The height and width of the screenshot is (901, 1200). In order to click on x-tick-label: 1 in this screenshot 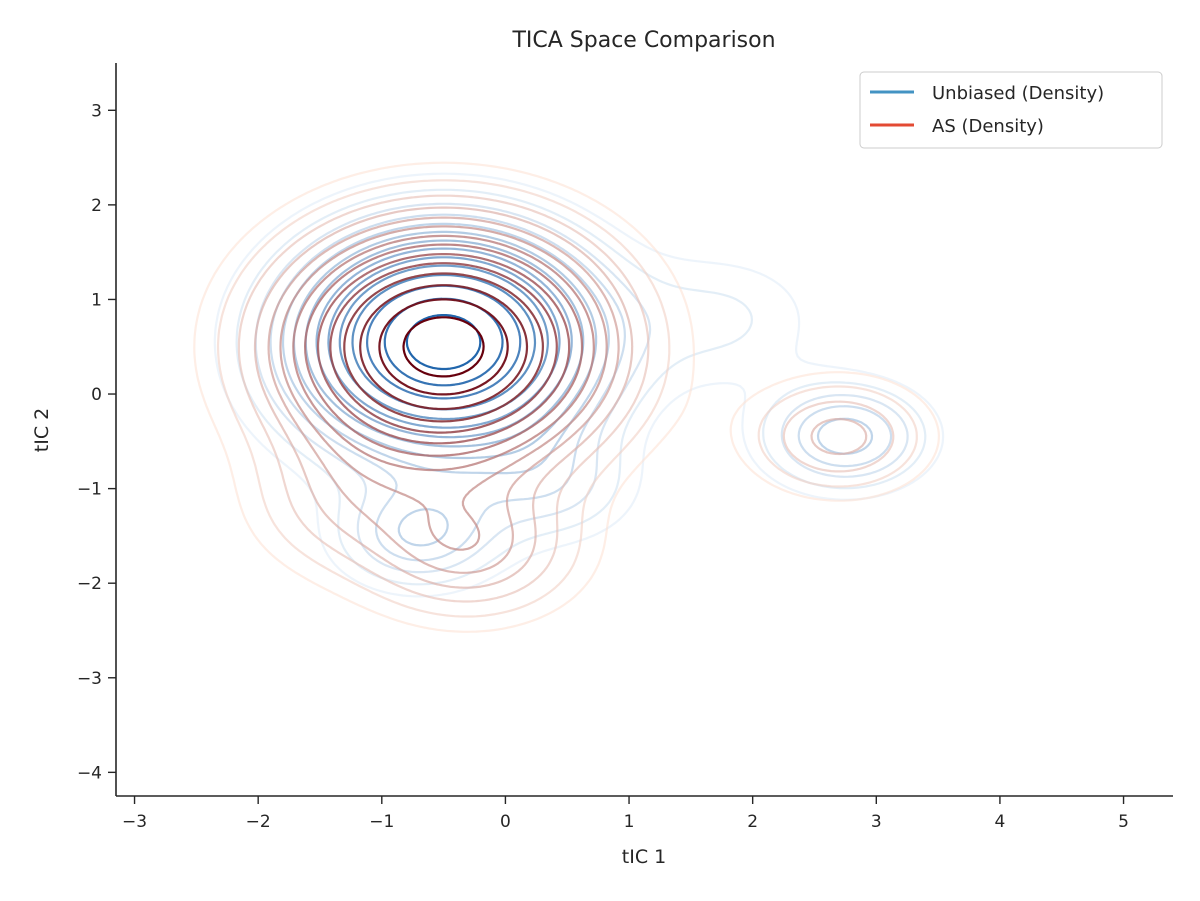, I will do `click(629, 822)`.